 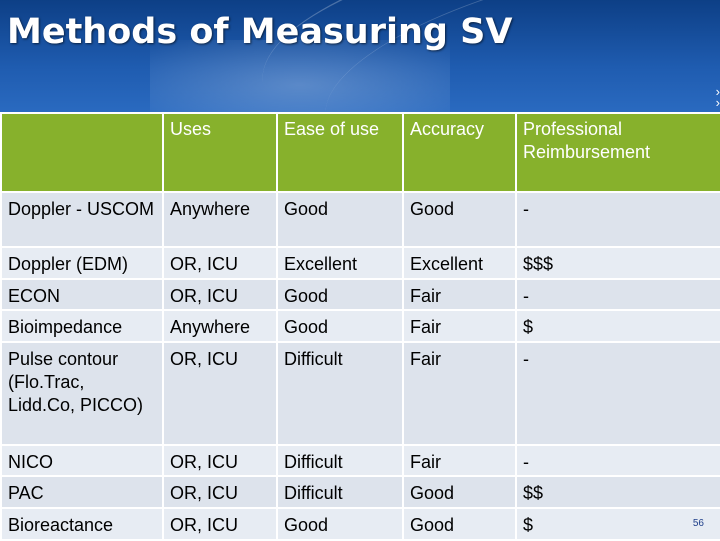 What do you see at coordinates (617, 492) in the screenshot?
I see `cell-reimbursement: $$` at bounding box center [617, 492].